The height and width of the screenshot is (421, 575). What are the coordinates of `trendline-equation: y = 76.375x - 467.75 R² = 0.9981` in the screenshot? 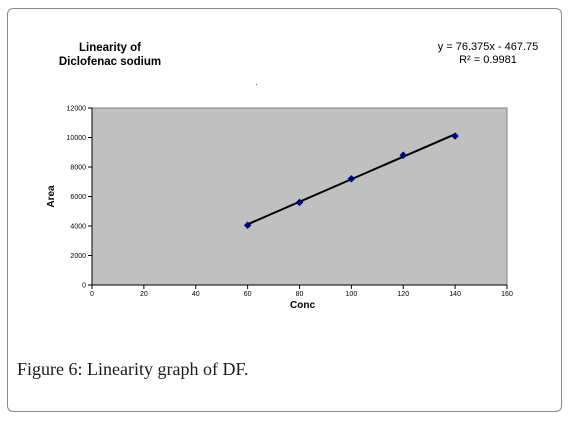 It's located at (488, 54).